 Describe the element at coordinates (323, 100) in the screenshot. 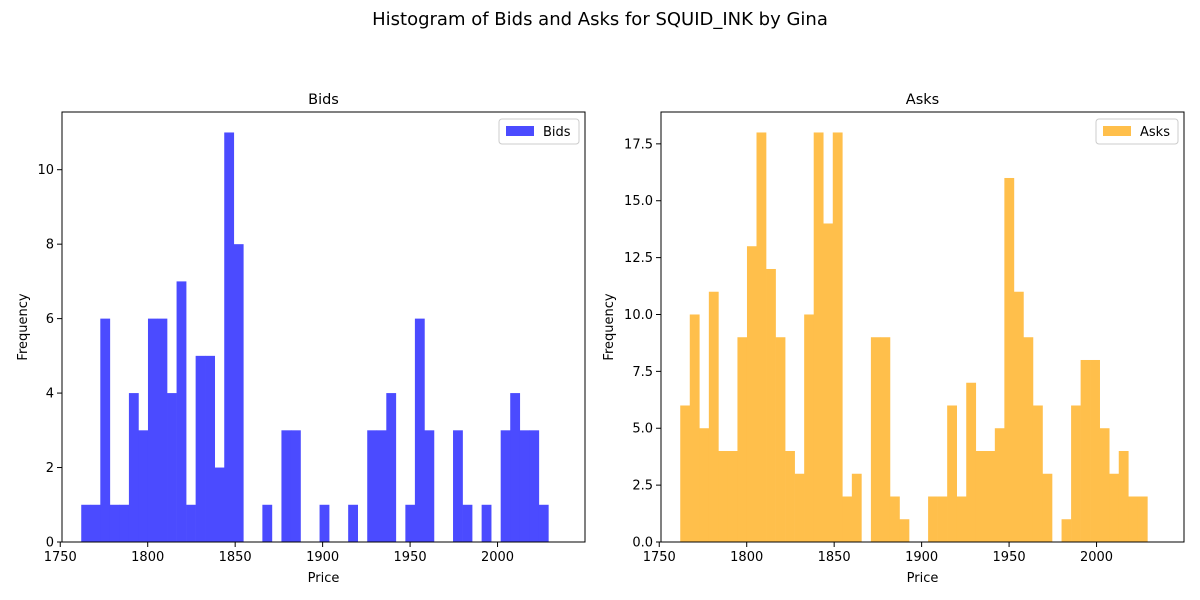

I see `bids-title: Bids` at that location.